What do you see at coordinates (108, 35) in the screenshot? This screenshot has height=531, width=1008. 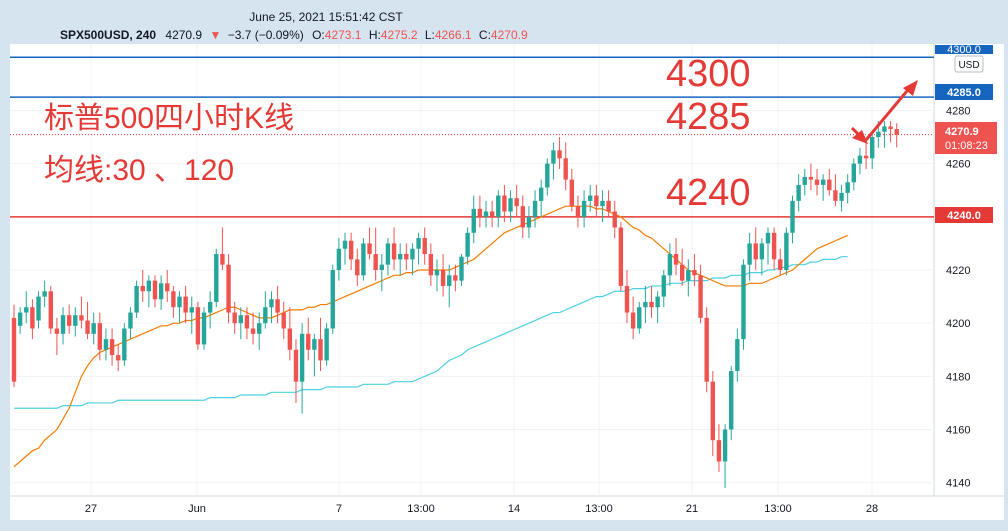 I see `header-symbol: SPX500USD, 240` at bounding box center [108, 35].